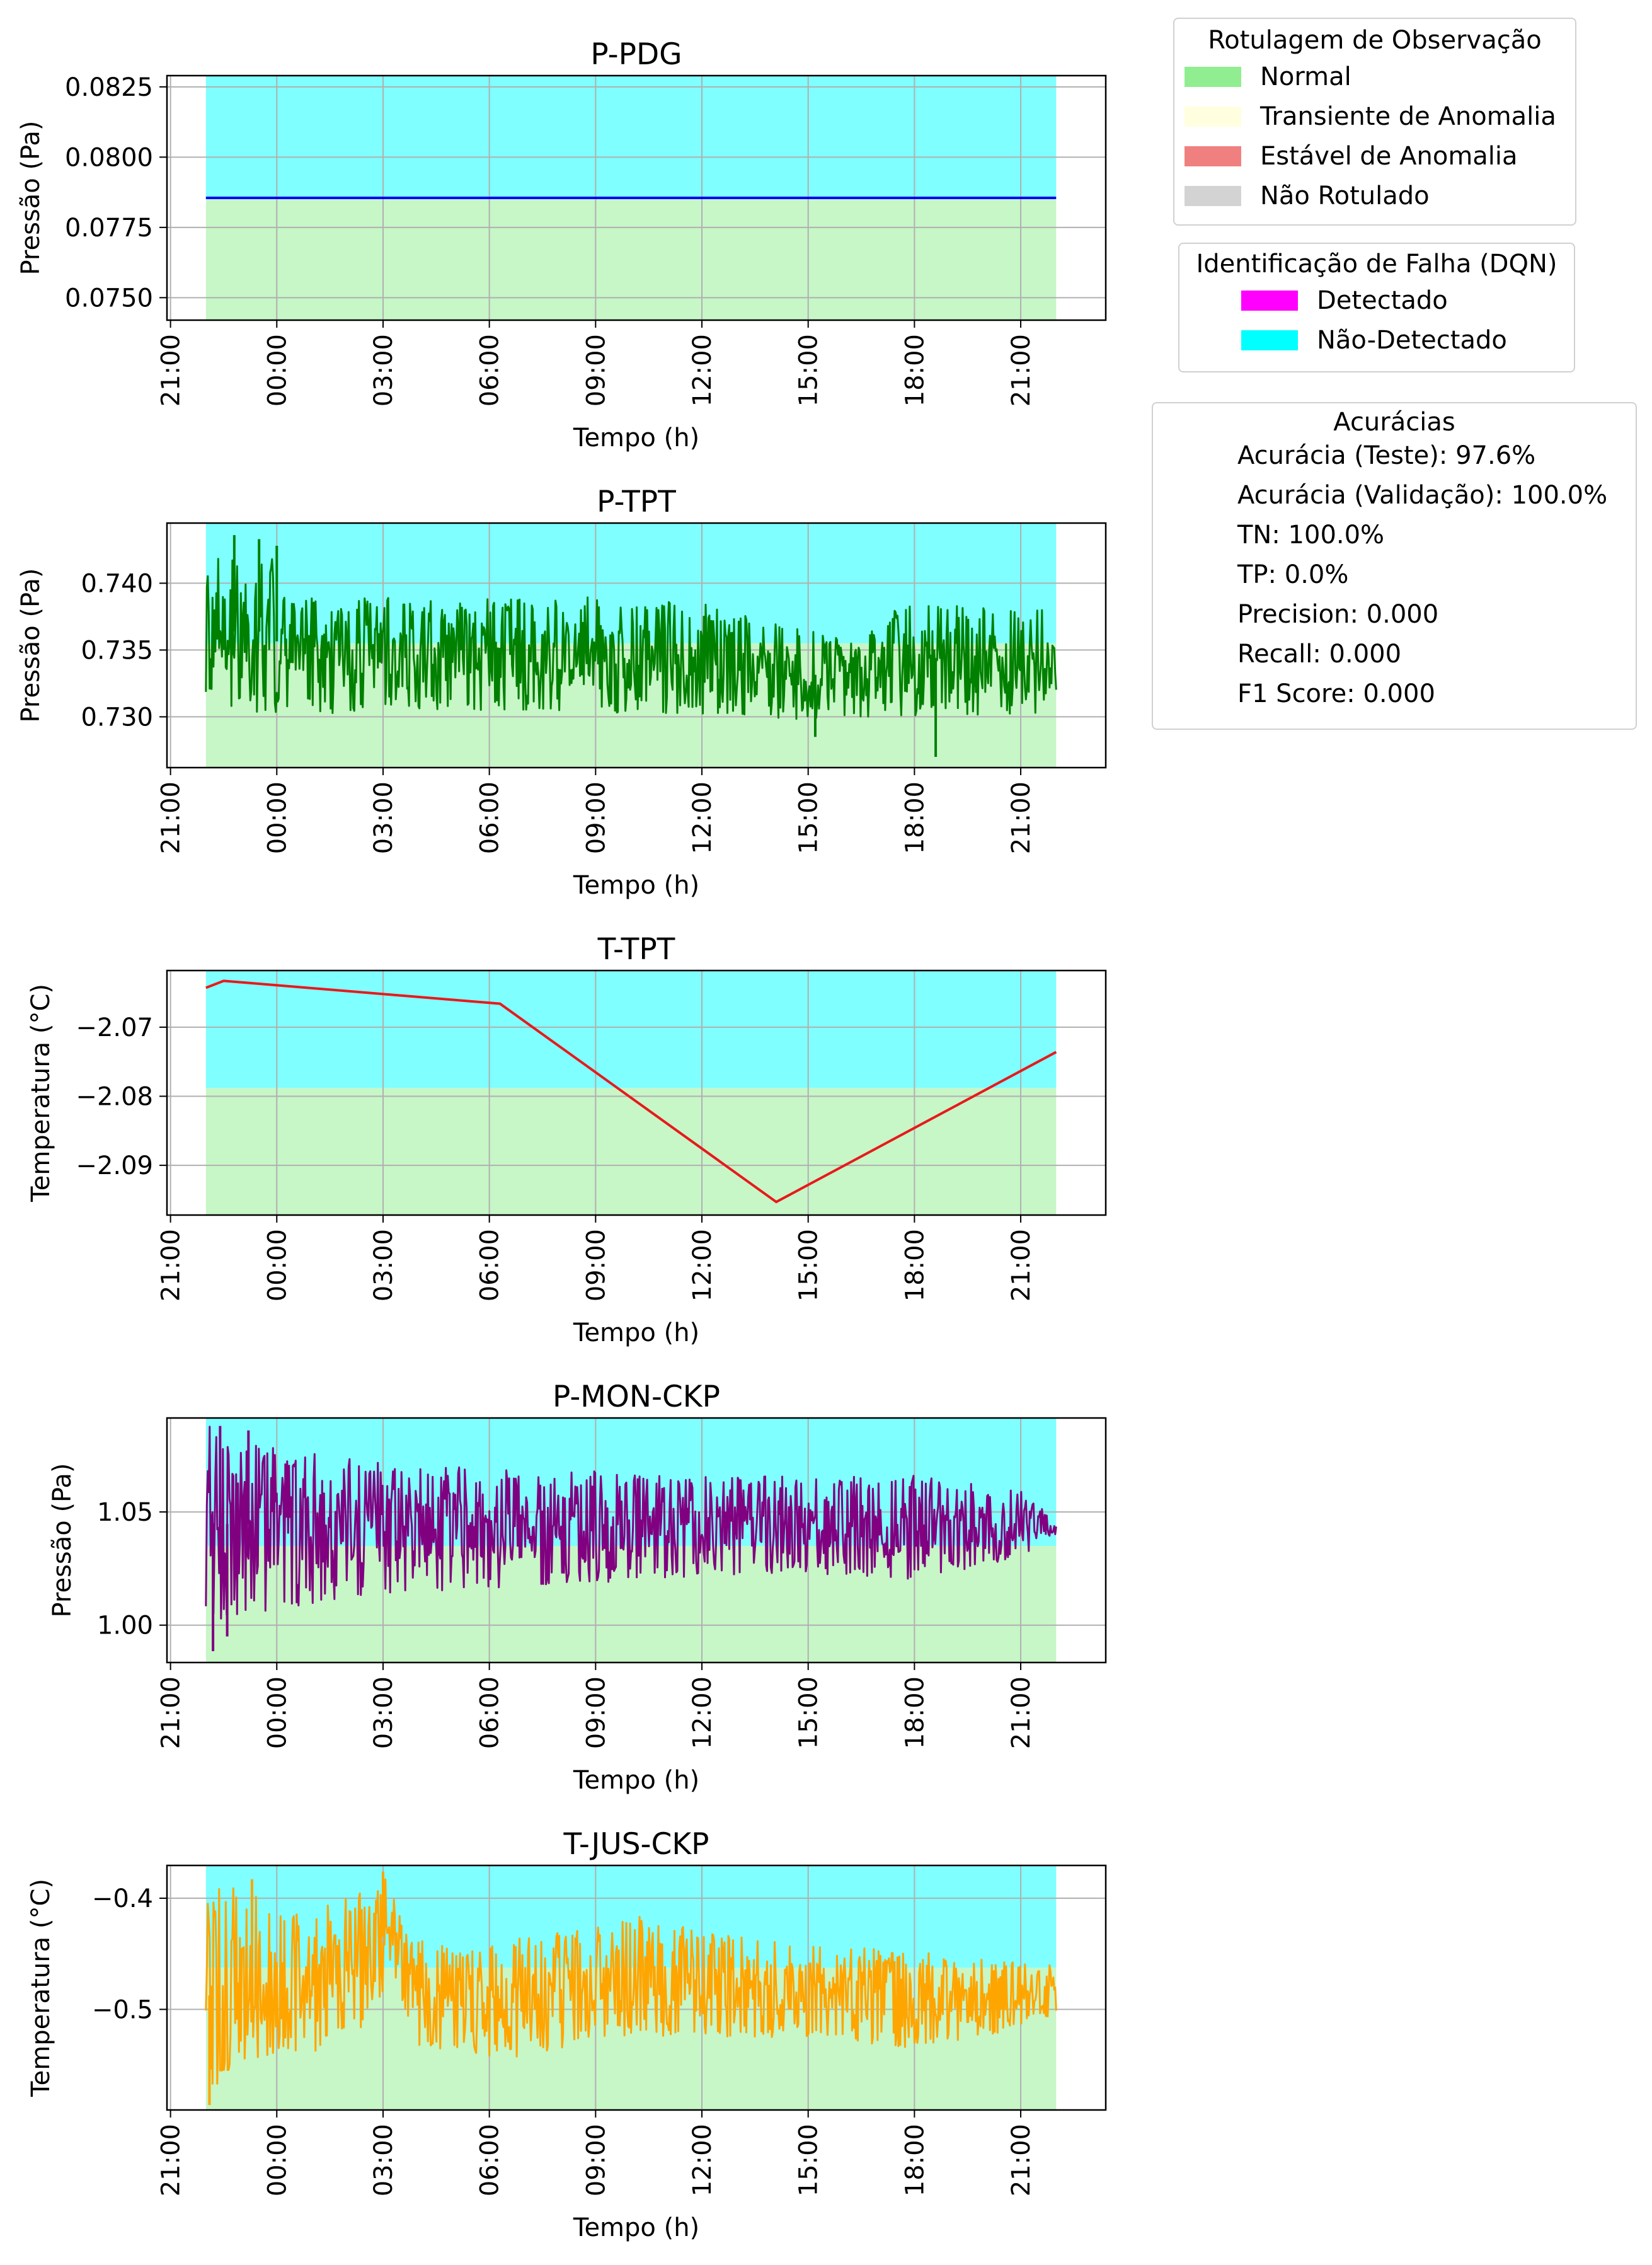  What do you see at coordinates (1311, 535) in the screenshot?
I see `true-negative-rate: TN: 100.0%` at bounding box center [1311, 535].